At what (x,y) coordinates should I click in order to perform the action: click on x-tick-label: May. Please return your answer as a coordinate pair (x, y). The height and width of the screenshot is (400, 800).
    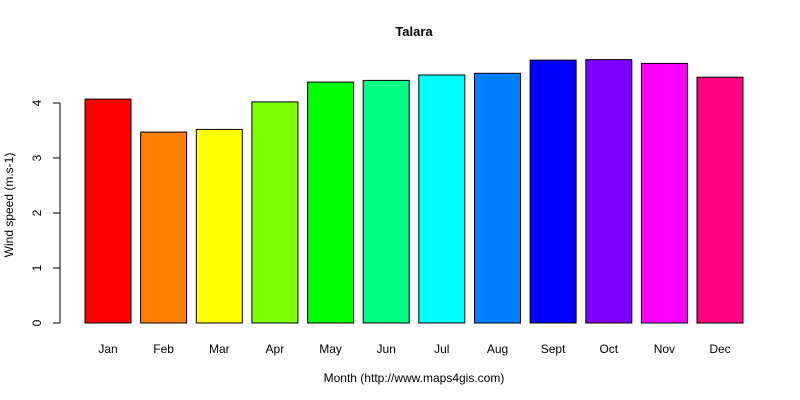
    Looking at the image, I should click on (330, 349).